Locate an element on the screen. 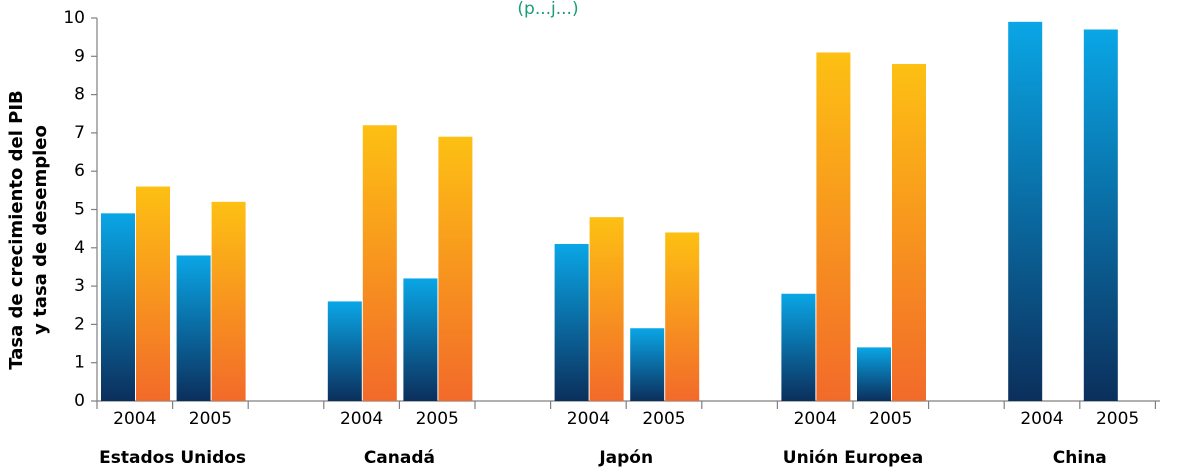 The image size is (1200, 475). y-tick-label: 6 is located at coordinates (79, 171).